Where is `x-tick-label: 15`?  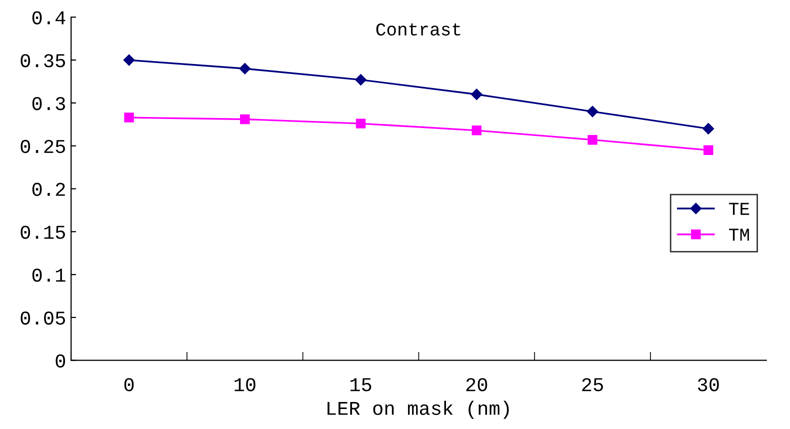 x-tick-label: 15 is located at coordinates (361, 385).